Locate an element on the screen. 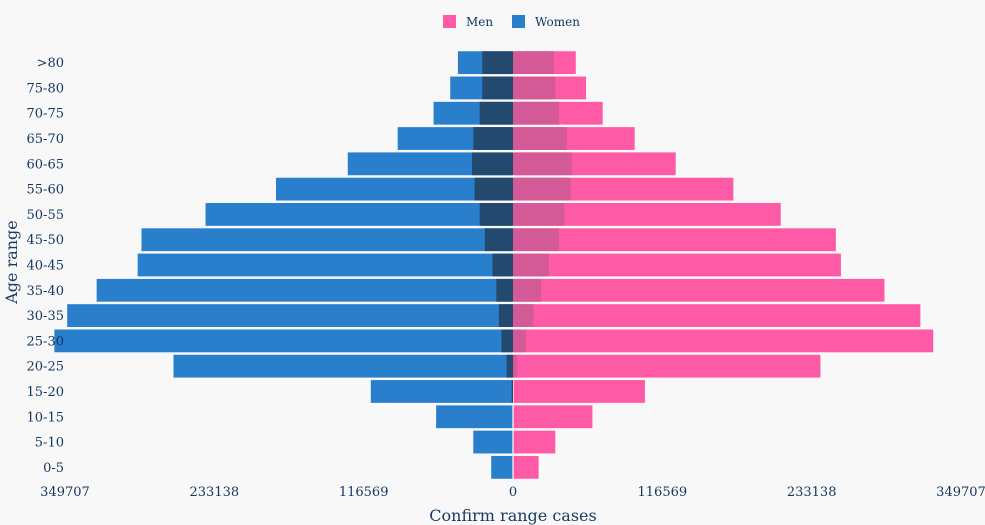 Image resolution: width=985 pixels, height=525 pixels. legend-label-men: Men is located at coordinates (479, 22).